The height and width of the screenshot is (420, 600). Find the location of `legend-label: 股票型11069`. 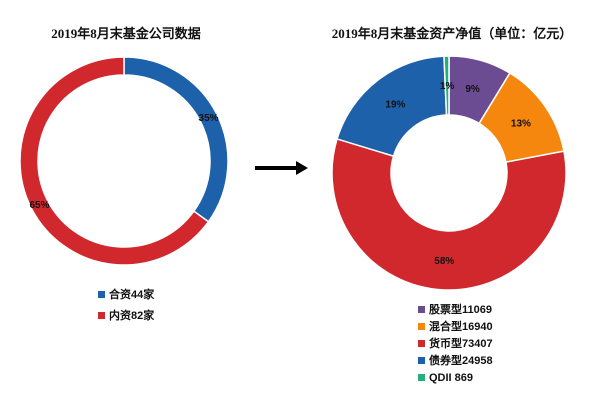

legend-label: 股票型11069 is located at coordinates (460, 309).